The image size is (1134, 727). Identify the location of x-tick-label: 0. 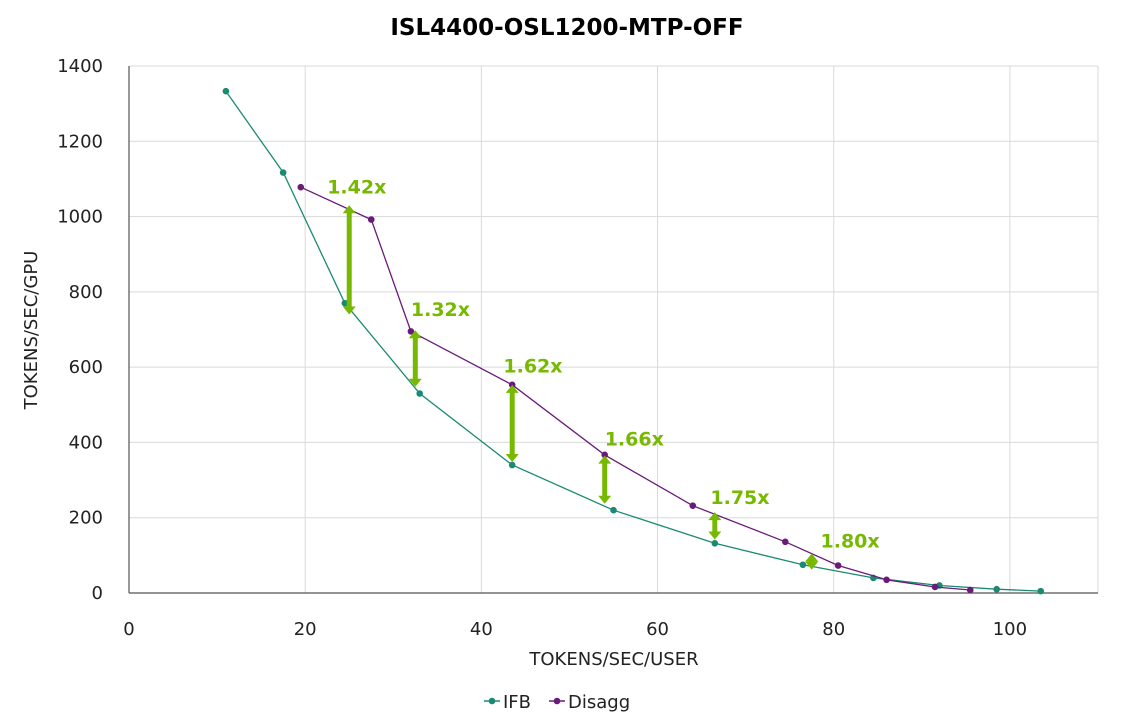
(128, 629).